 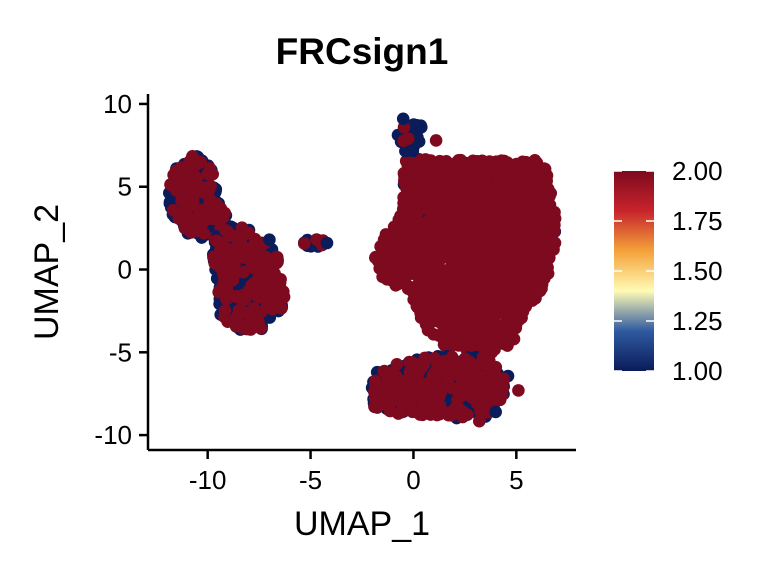 What do you see at coordinates (697, 171) in the screenshot?
I see `colorbar-tick-label: 2.00` at bounding box center [697, 171].